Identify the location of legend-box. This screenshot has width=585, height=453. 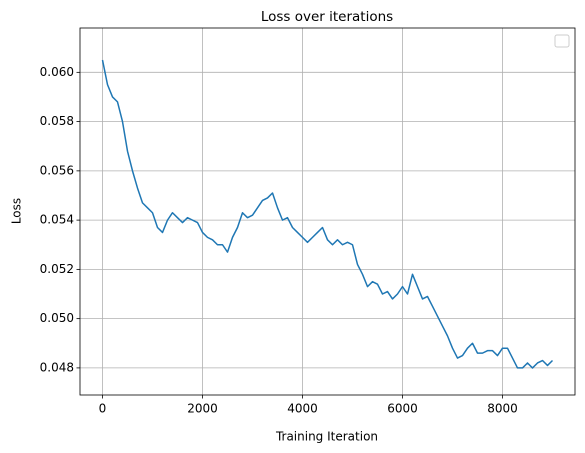
(562, 41).